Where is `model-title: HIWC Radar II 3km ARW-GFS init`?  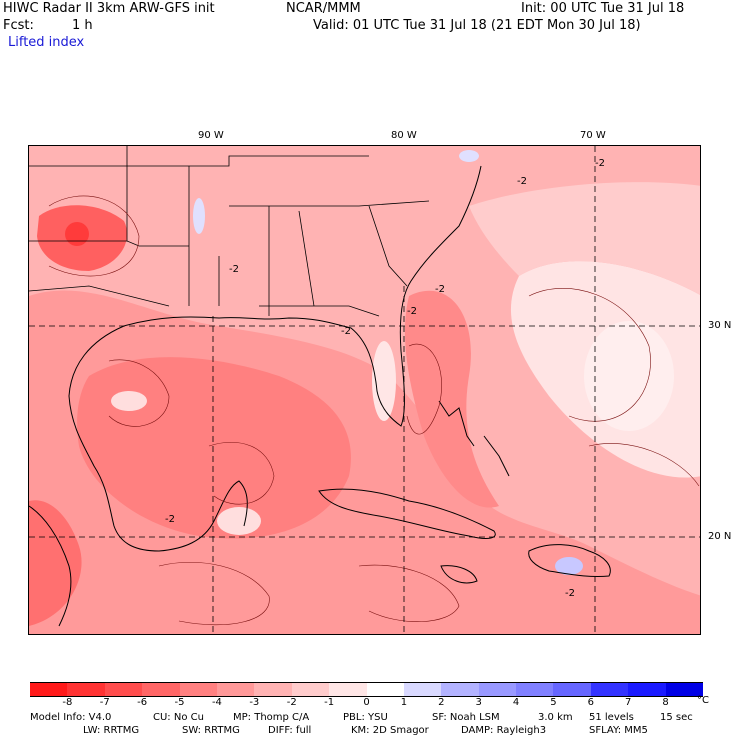 model-title: HIWC Radar II 3km ARW-GFS init is located at coordinates (109, 8).